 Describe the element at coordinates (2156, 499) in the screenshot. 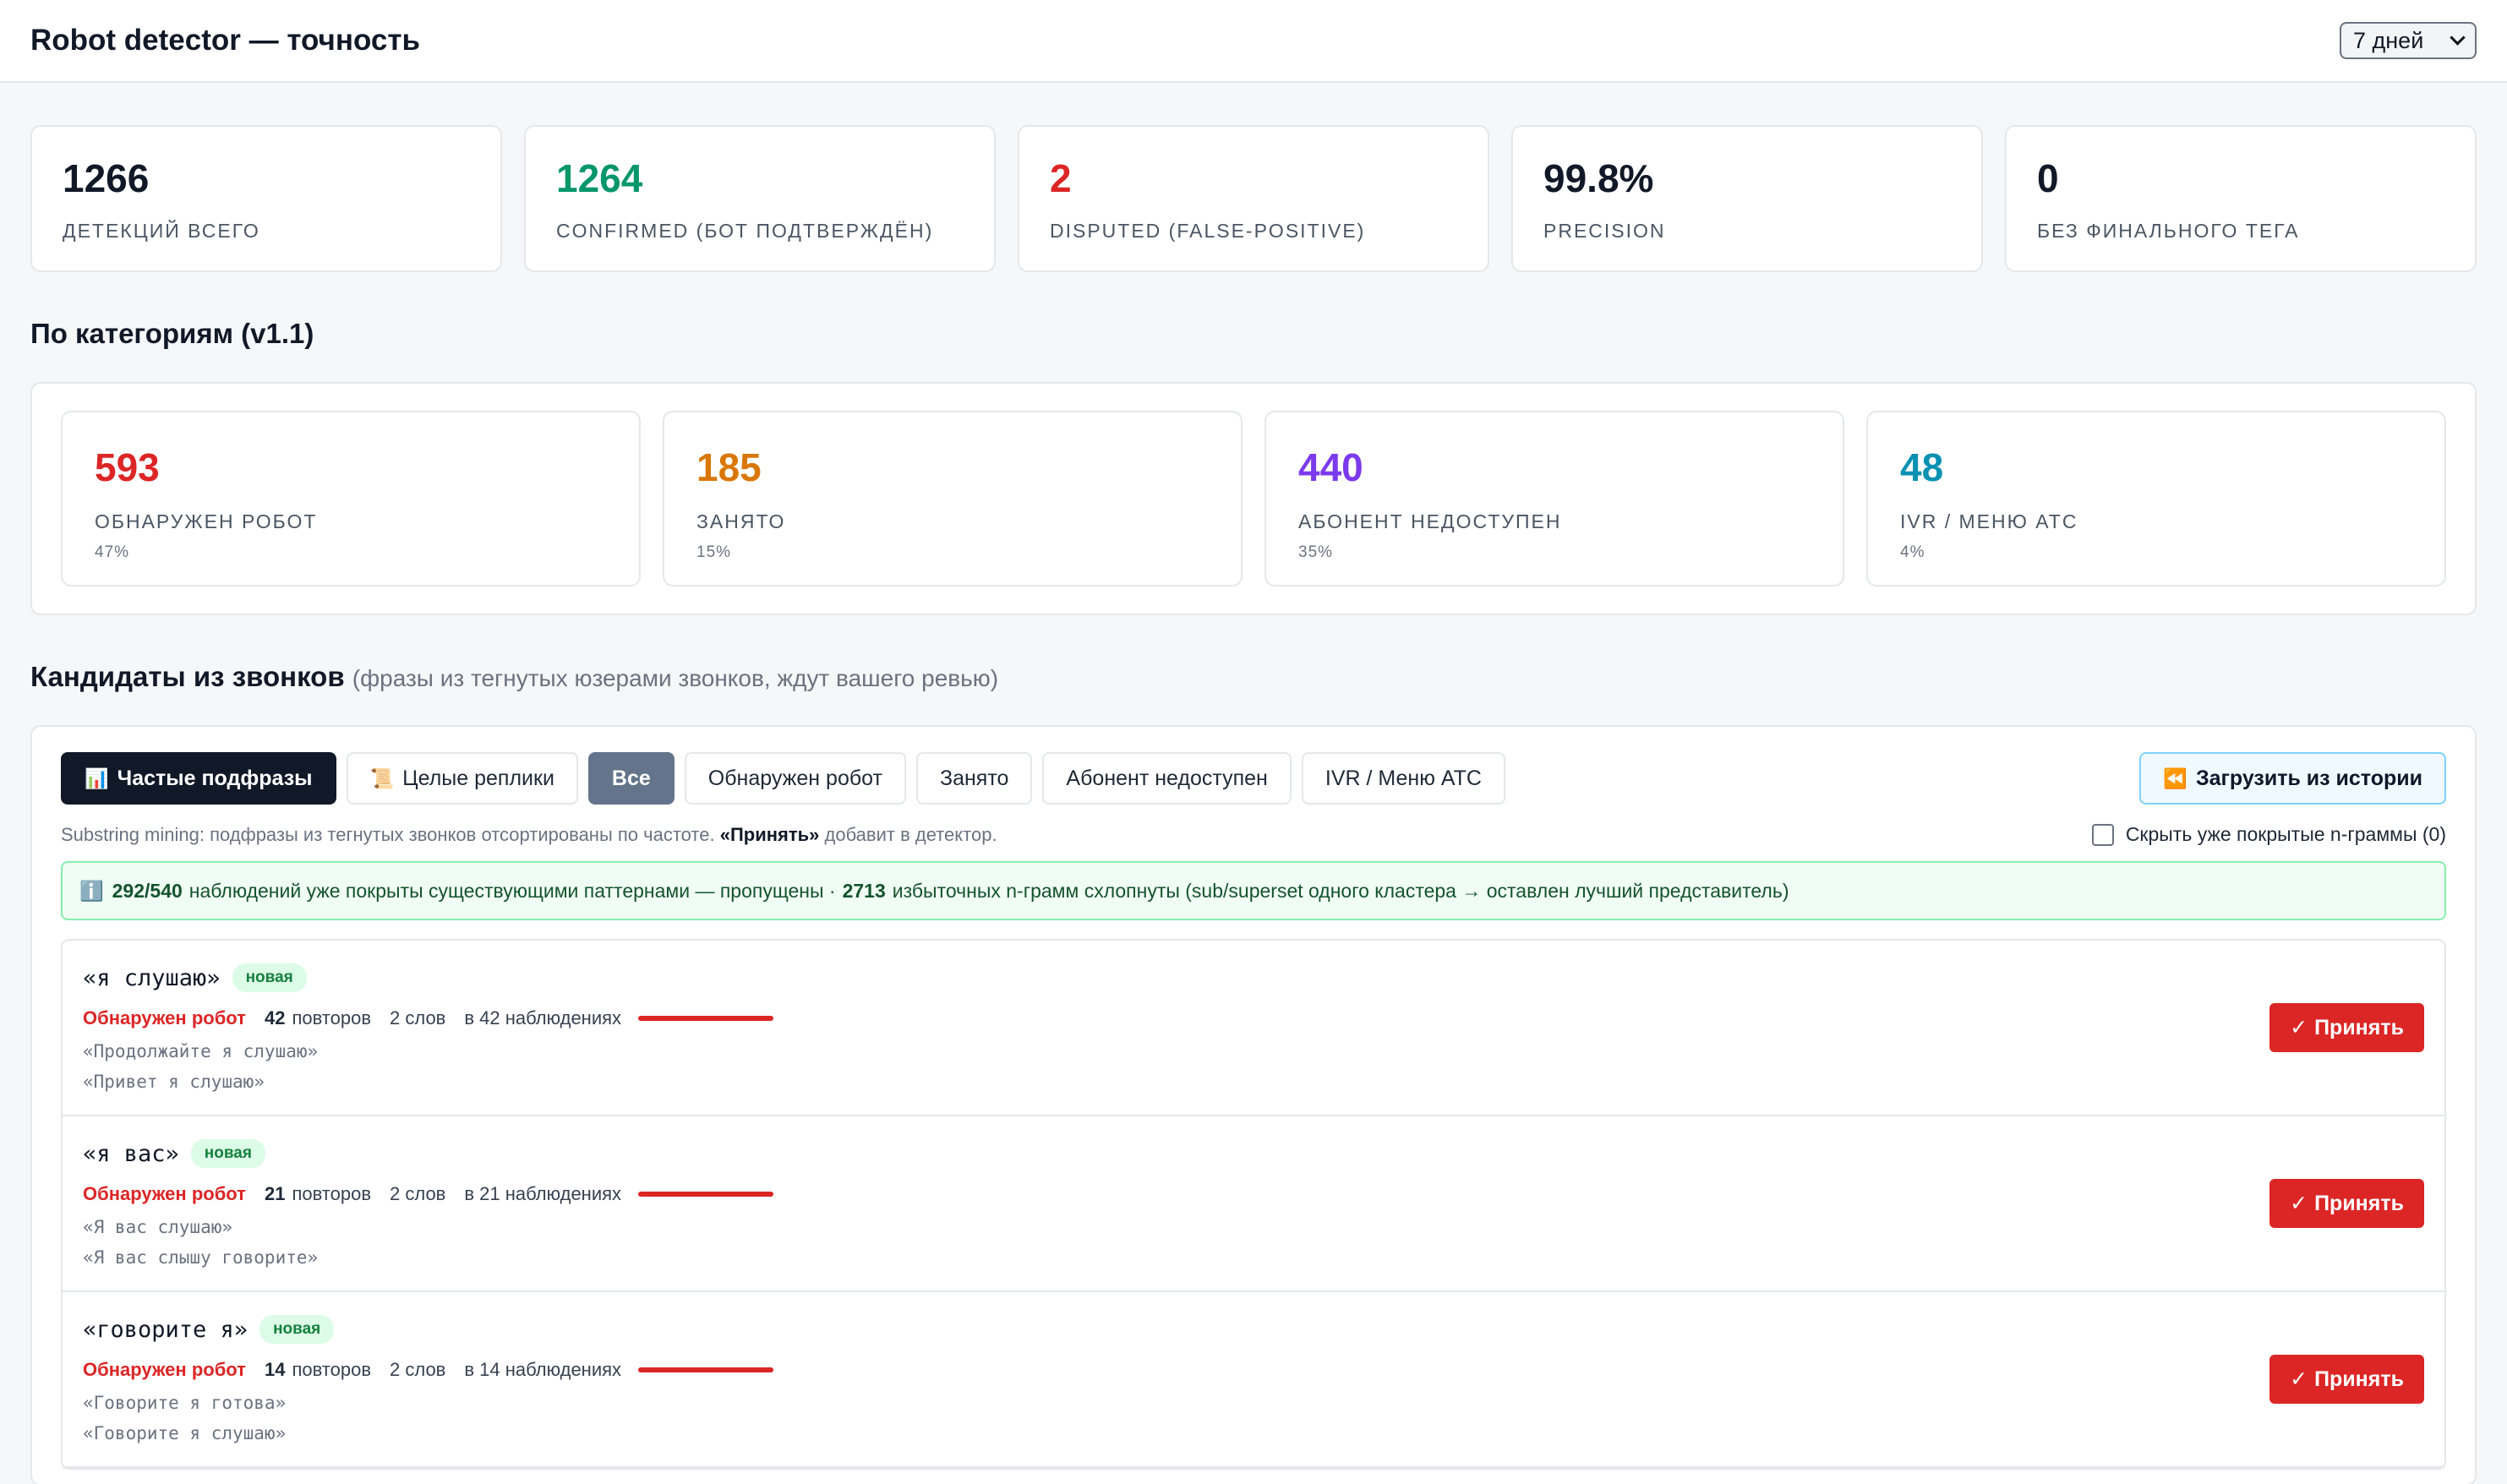

I see `category-card-ivr: 48 IVR / Меню АТС 4%` at that location.